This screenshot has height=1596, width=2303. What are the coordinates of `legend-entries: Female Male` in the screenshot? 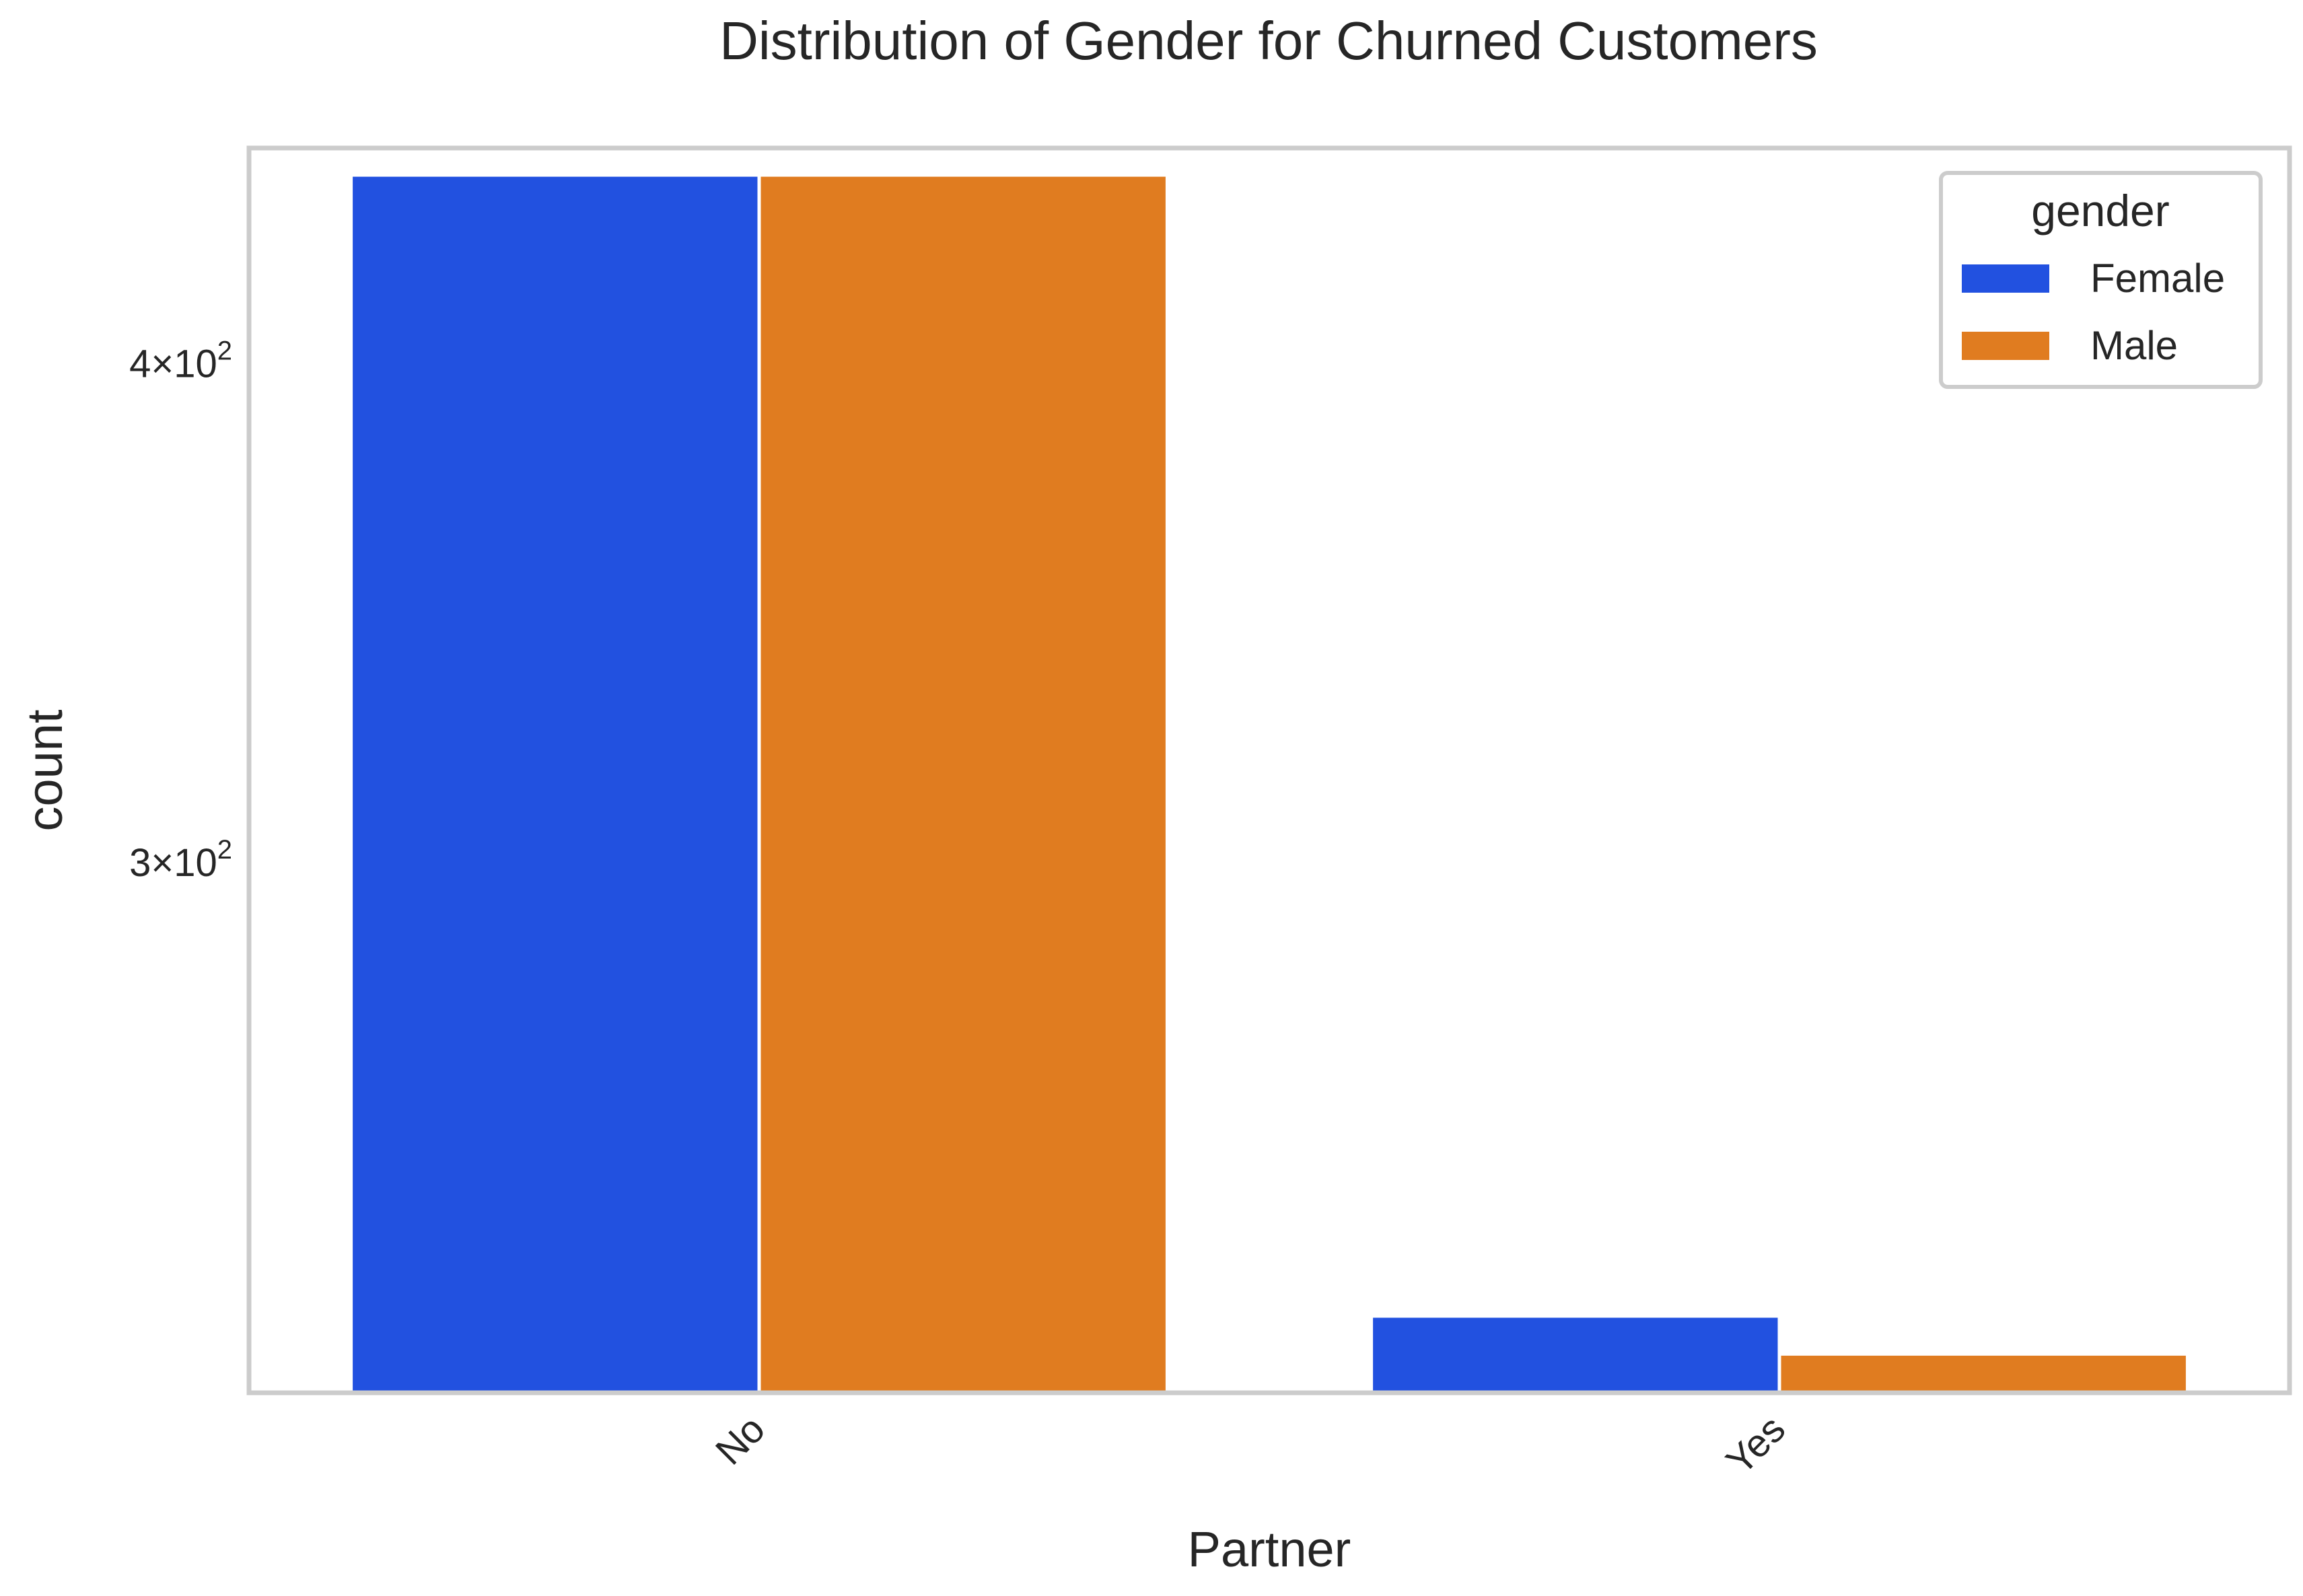 It's located at (2093, 312).